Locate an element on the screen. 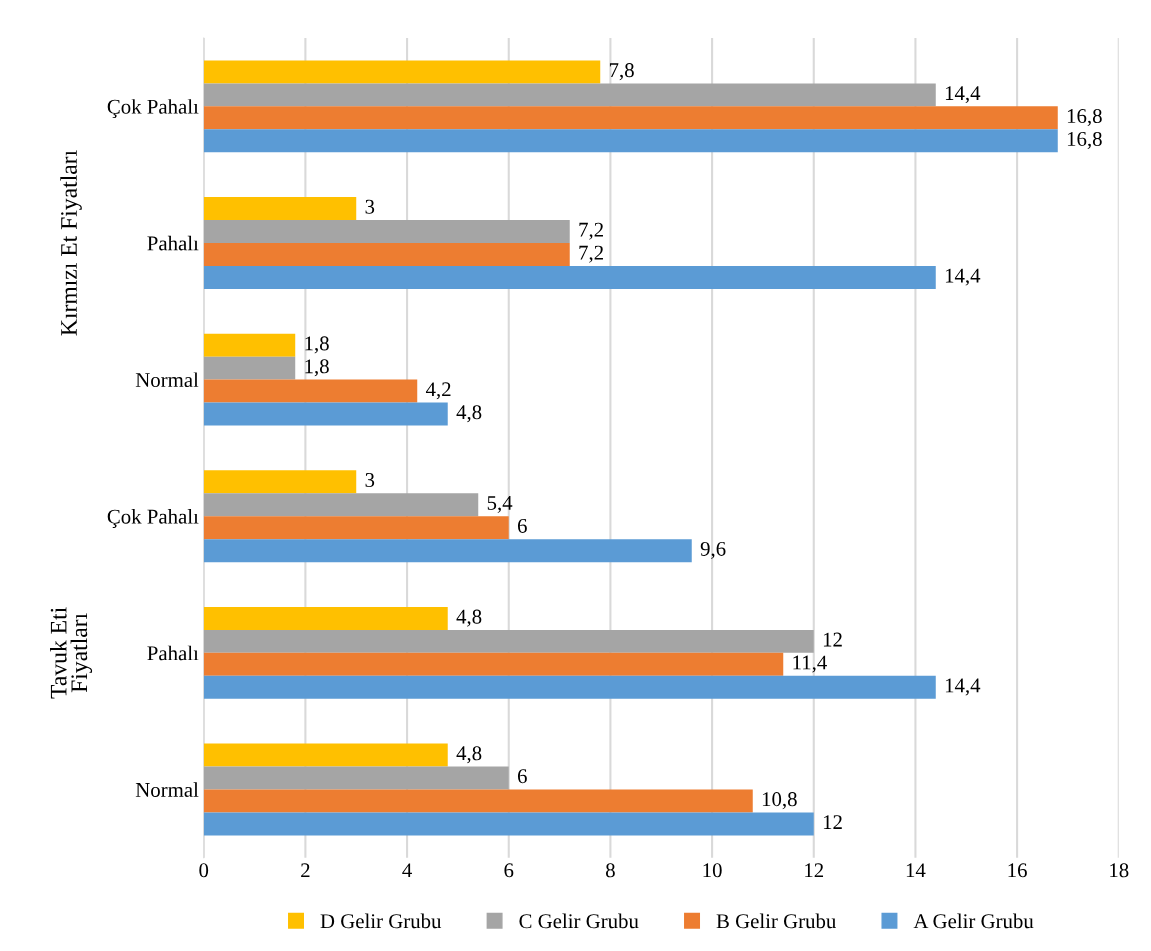 The height and width of the screenshot is (951, 1151). x-tick-label: 0 is located at coordinates (204, 870).